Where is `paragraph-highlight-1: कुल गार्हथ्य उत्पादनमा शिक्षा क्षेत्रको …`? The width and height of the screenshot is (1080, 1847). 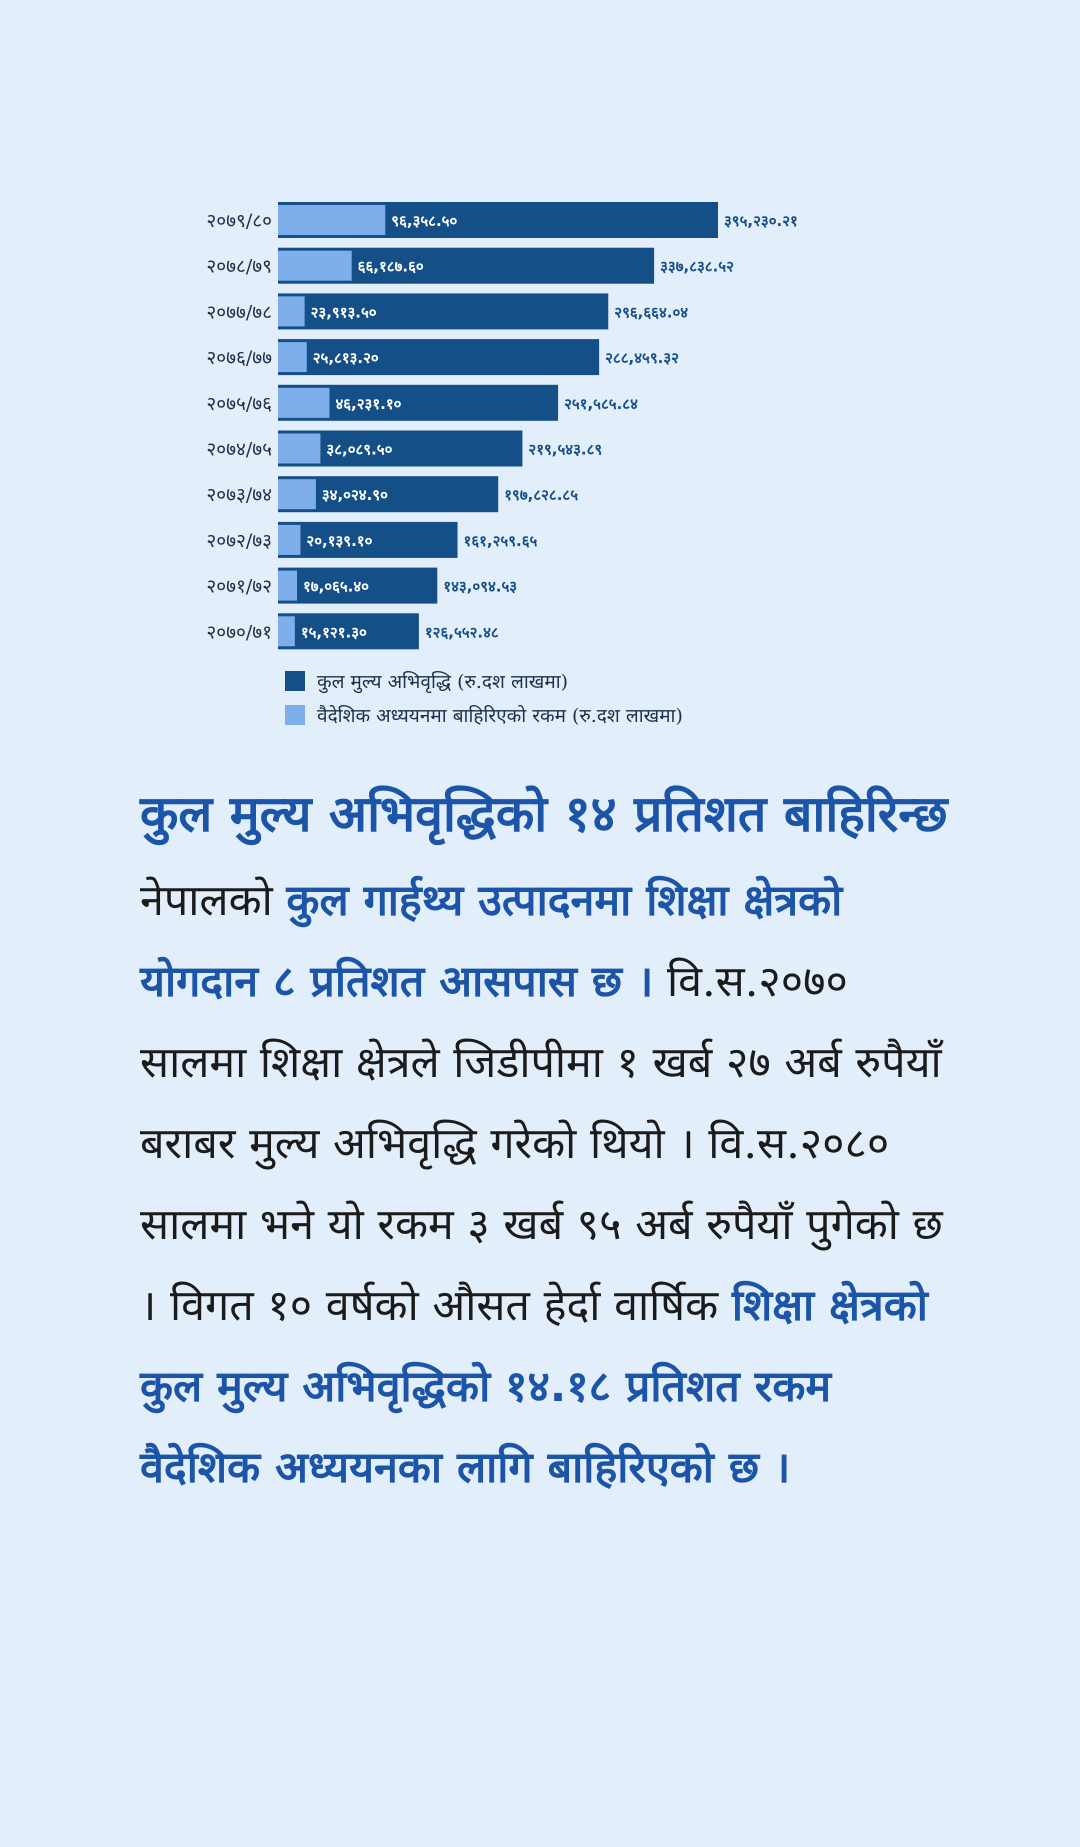
paragraph-highlight-1: कुल गार्हथ्य उत्पादनमा शिक्षा क्षेत्रको … is located at coordinates (491, 941).